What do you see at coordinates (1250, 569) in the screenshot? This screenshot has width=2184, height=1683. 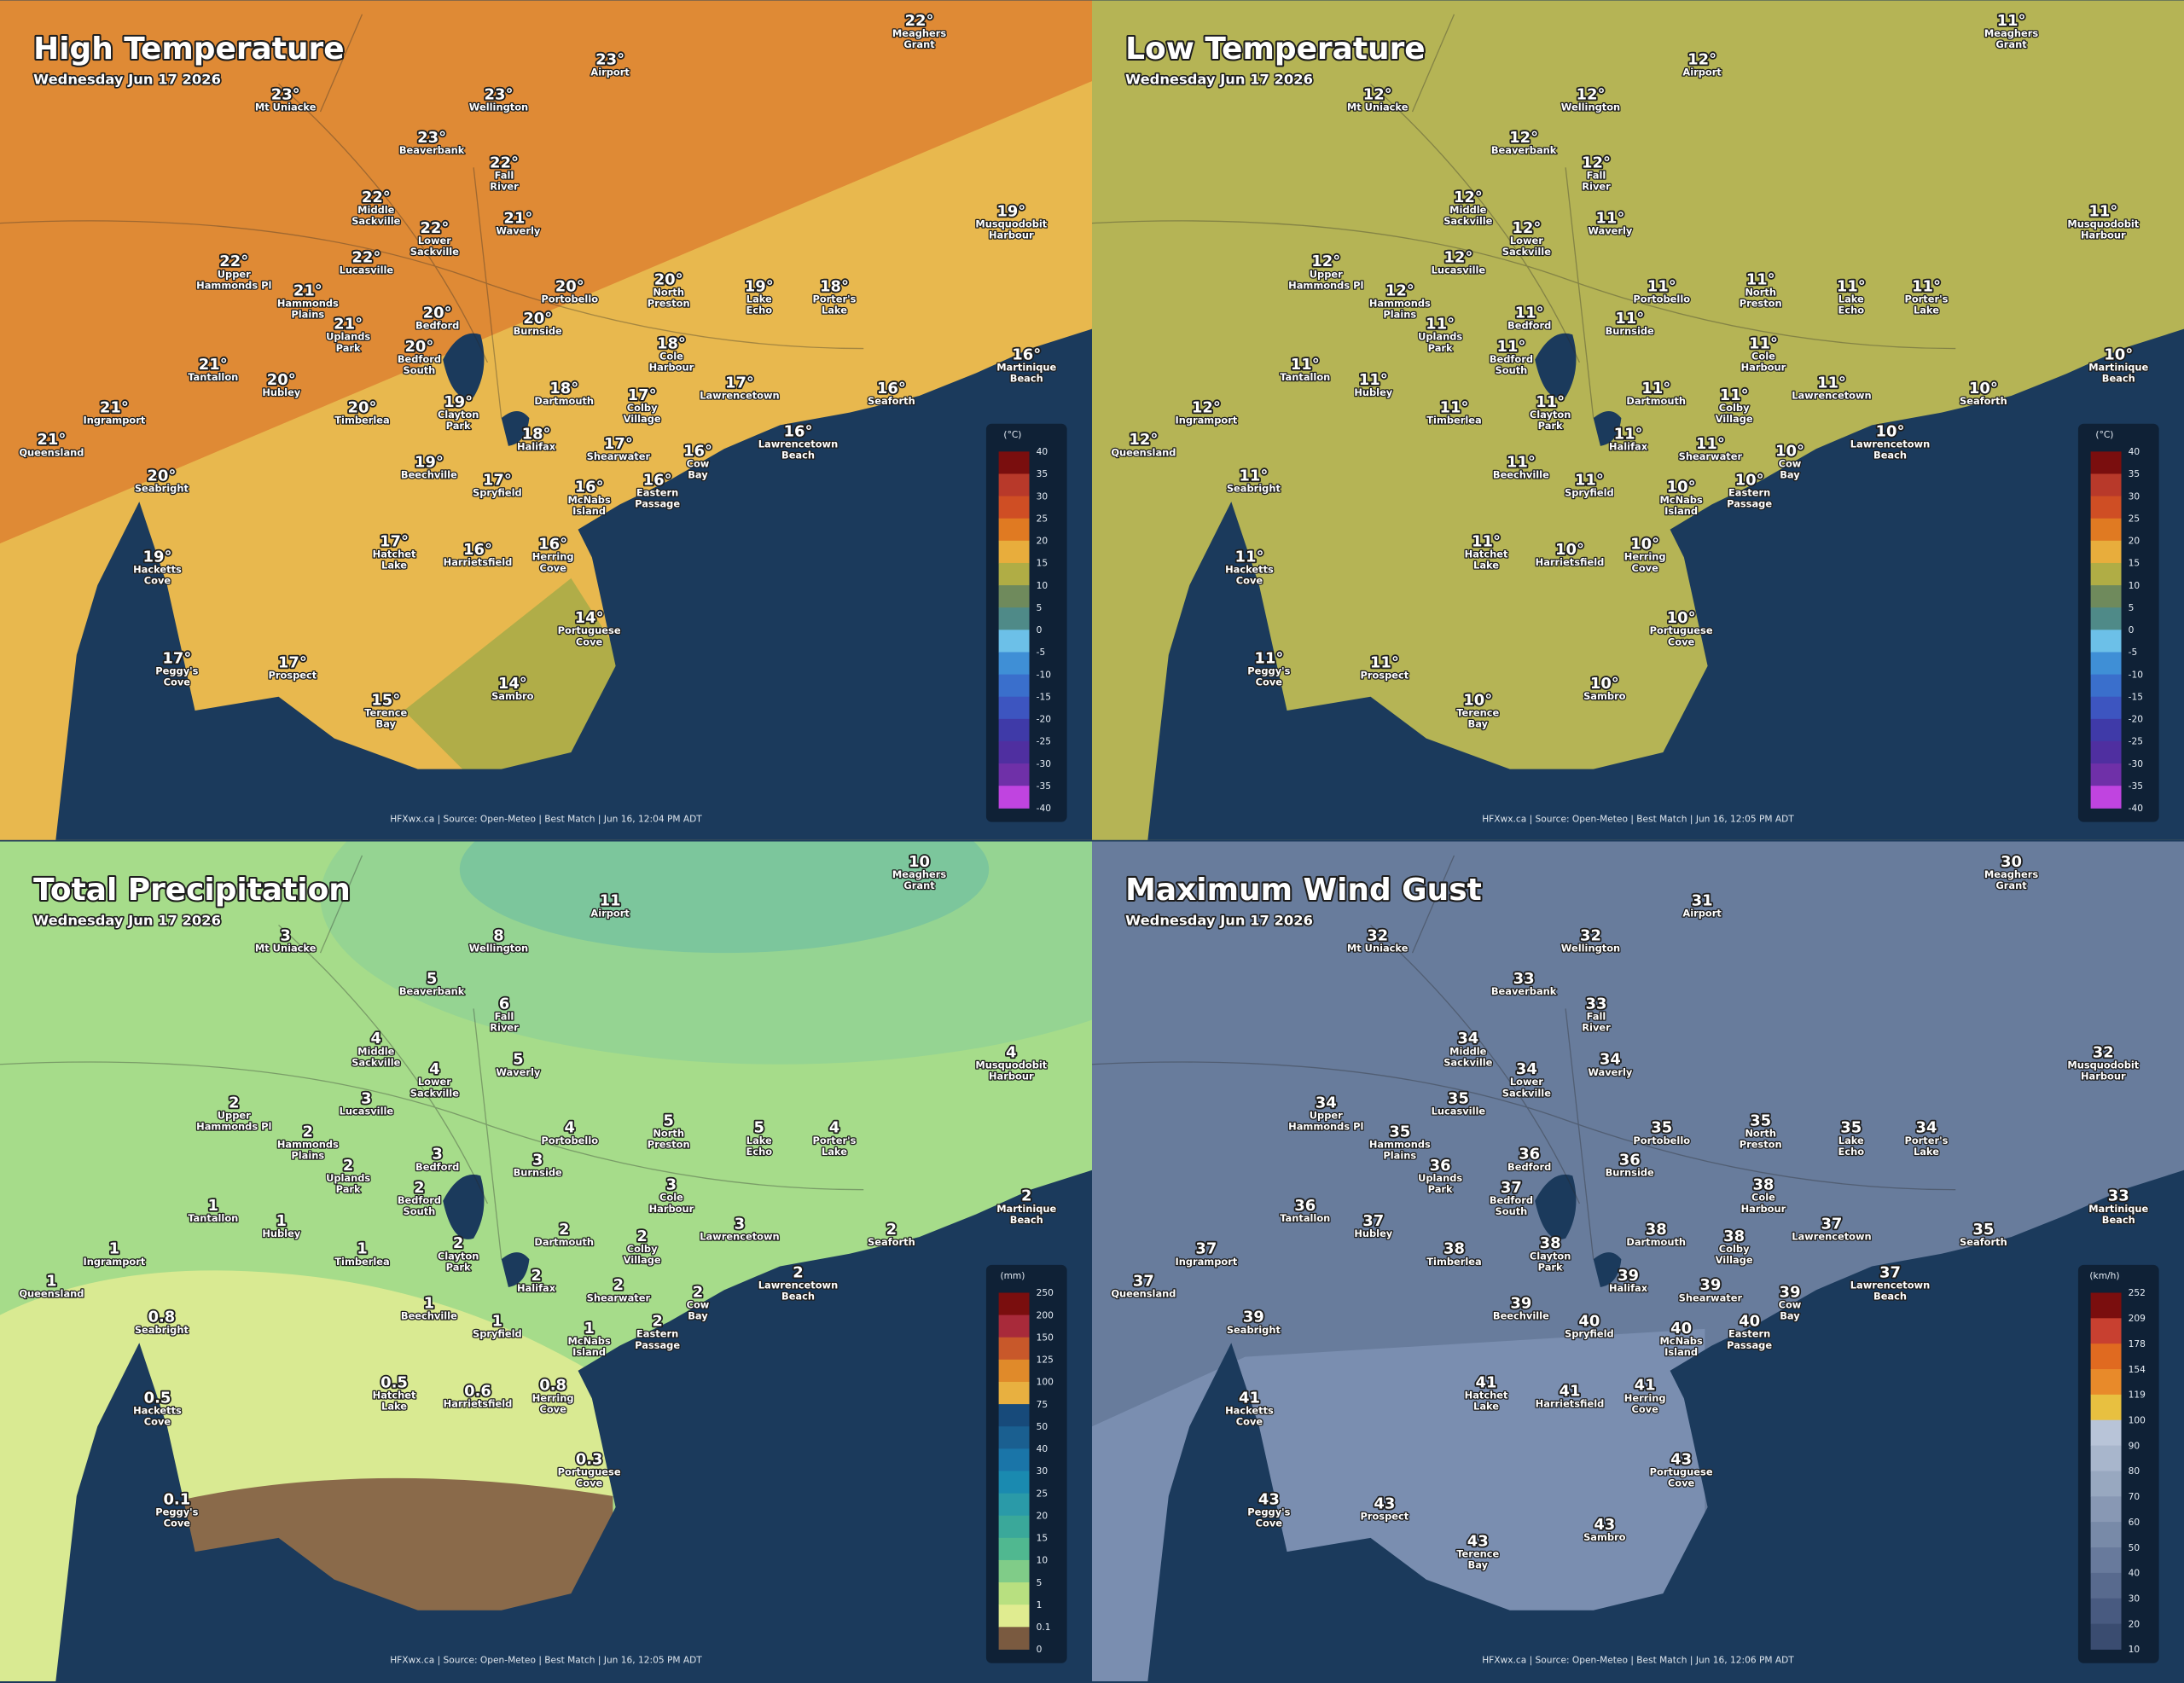 I see `place-name: Hacketts` at bounding box center [1250, 569].